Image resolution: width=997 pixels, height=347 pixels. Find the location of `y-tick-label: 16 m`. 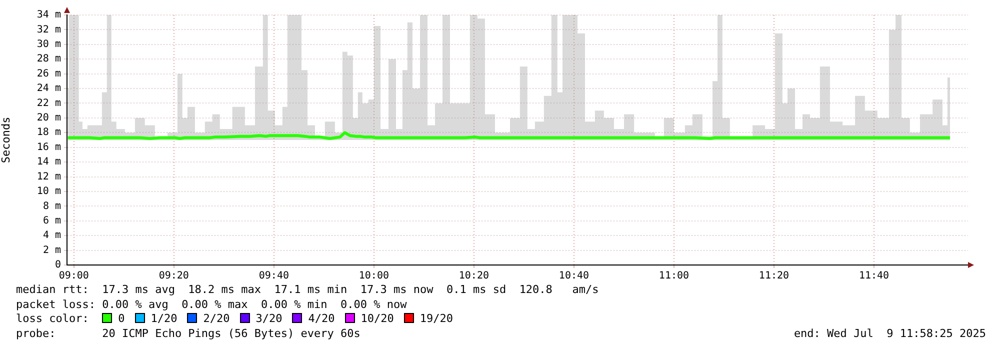

y-tick-label: 16 m is located at coordinates (48, 147).